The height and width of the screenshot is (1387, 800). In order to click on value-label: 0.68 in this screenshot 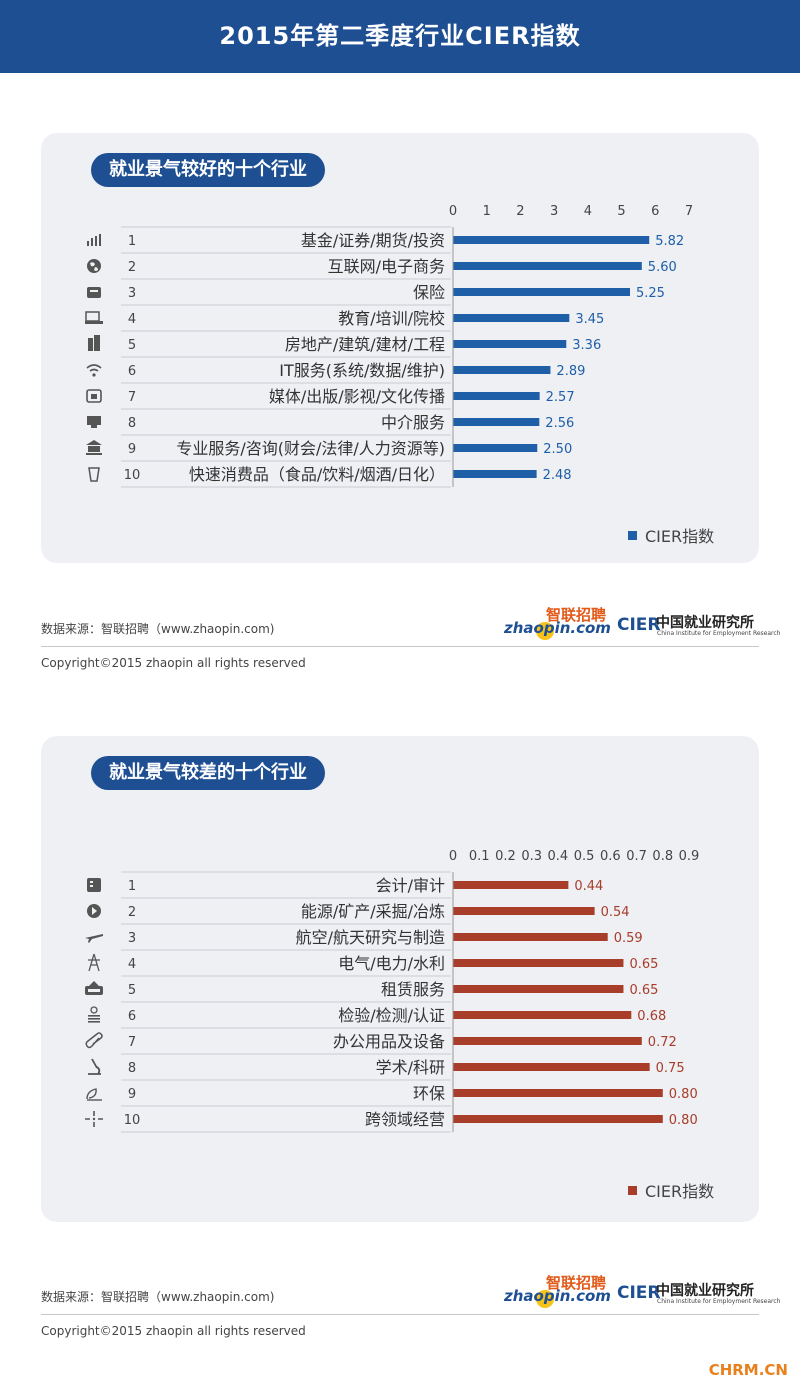, I will do `click(651, 1016)`.